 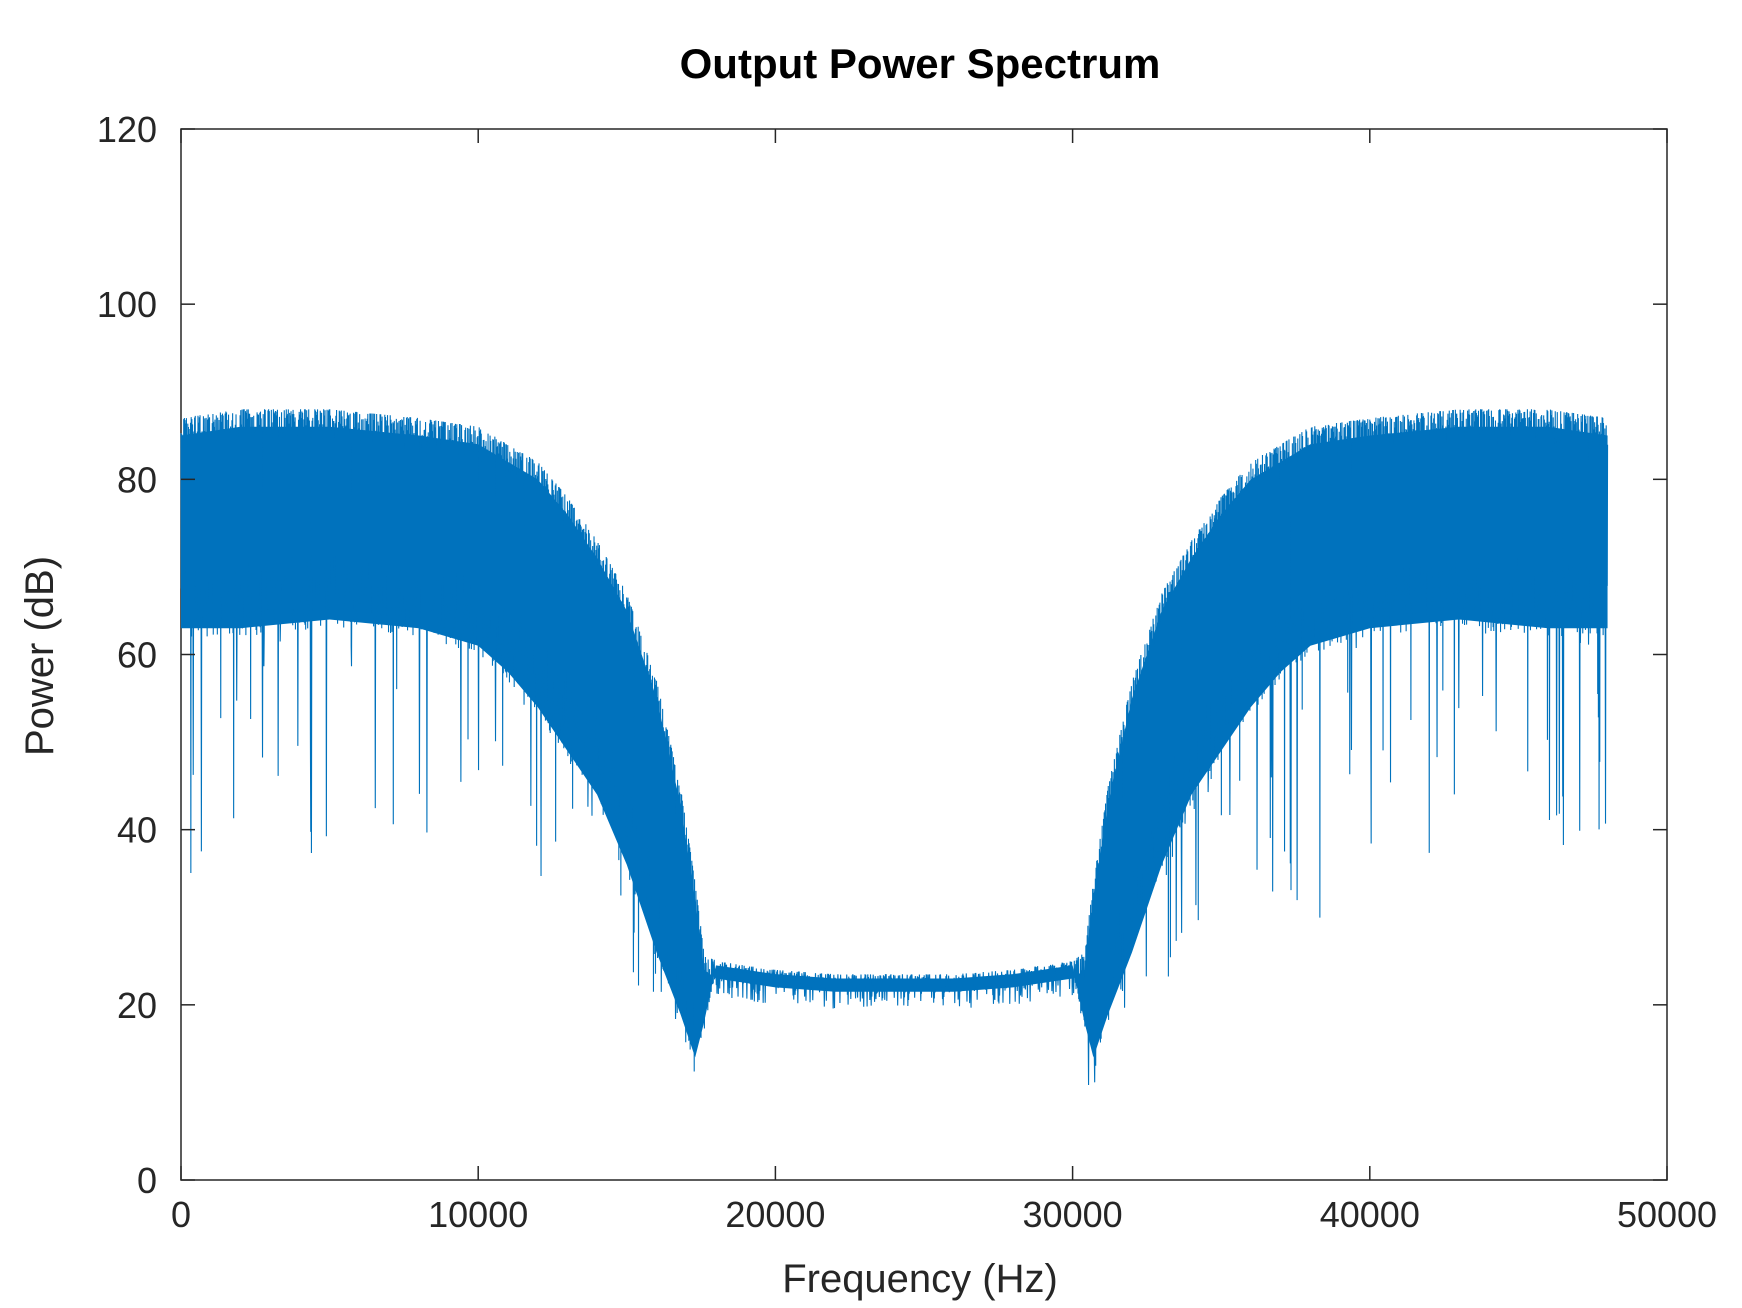 I want to click on x-tick-label: 10000, so click(x=478, y=1214).